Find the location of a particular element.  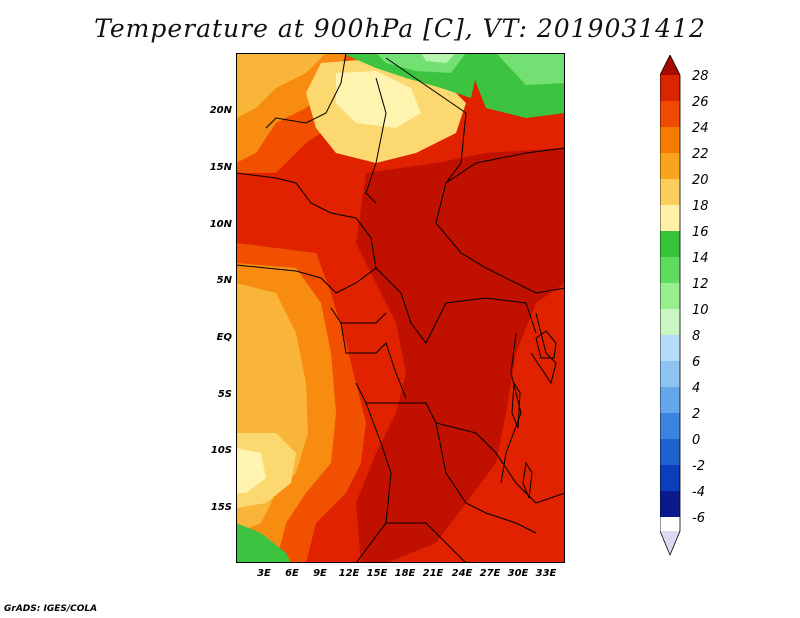

lakes is located at coordinates (534, 414).